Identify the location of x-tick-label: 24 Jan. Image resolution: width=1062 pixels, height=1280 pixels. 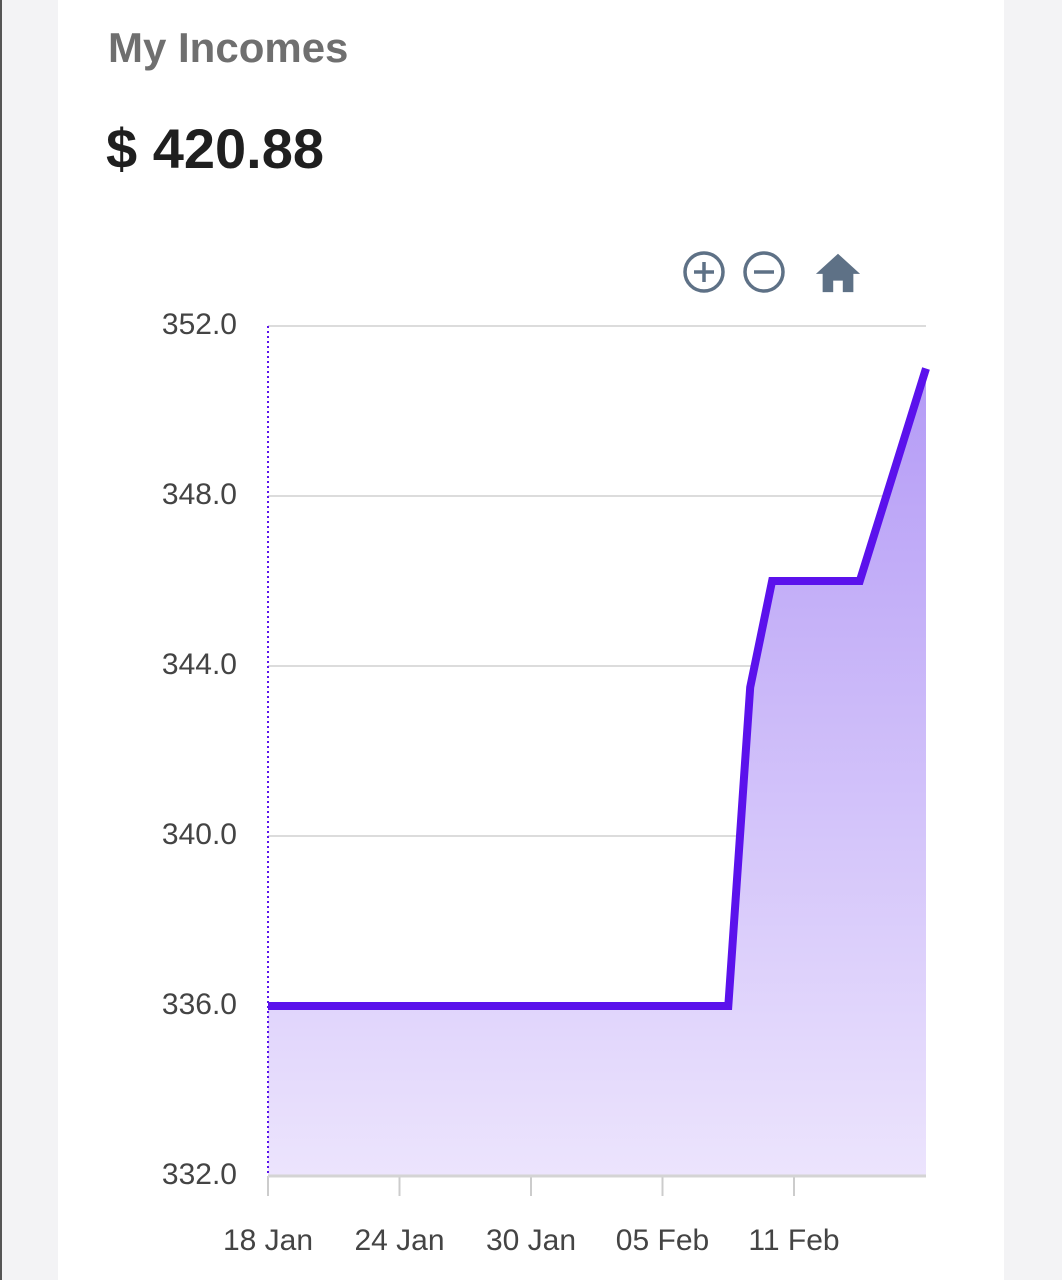
(399, 1240).